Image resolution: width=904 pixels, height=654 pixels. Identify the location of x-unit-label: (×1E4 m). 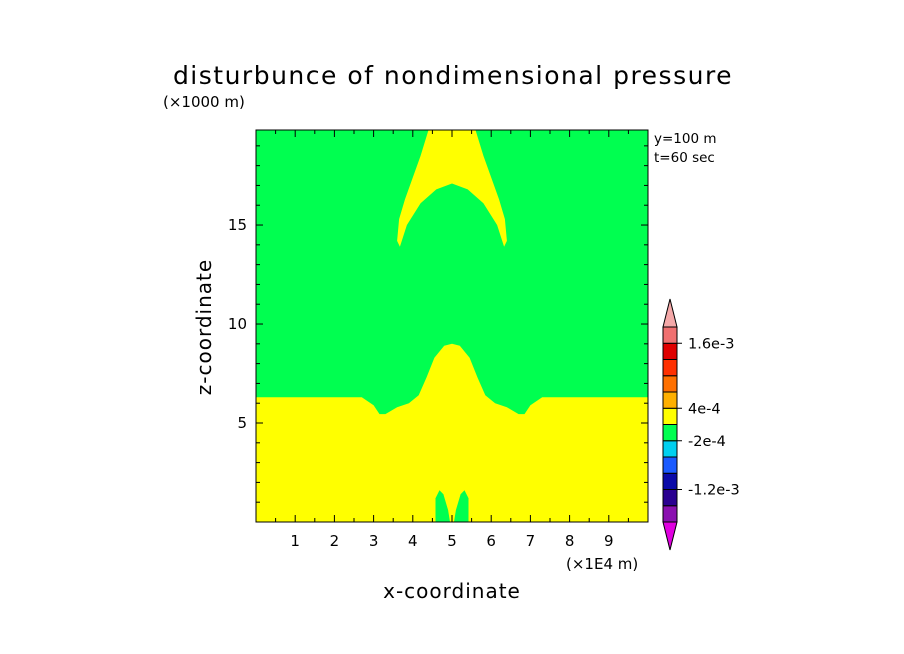
(602, 564).